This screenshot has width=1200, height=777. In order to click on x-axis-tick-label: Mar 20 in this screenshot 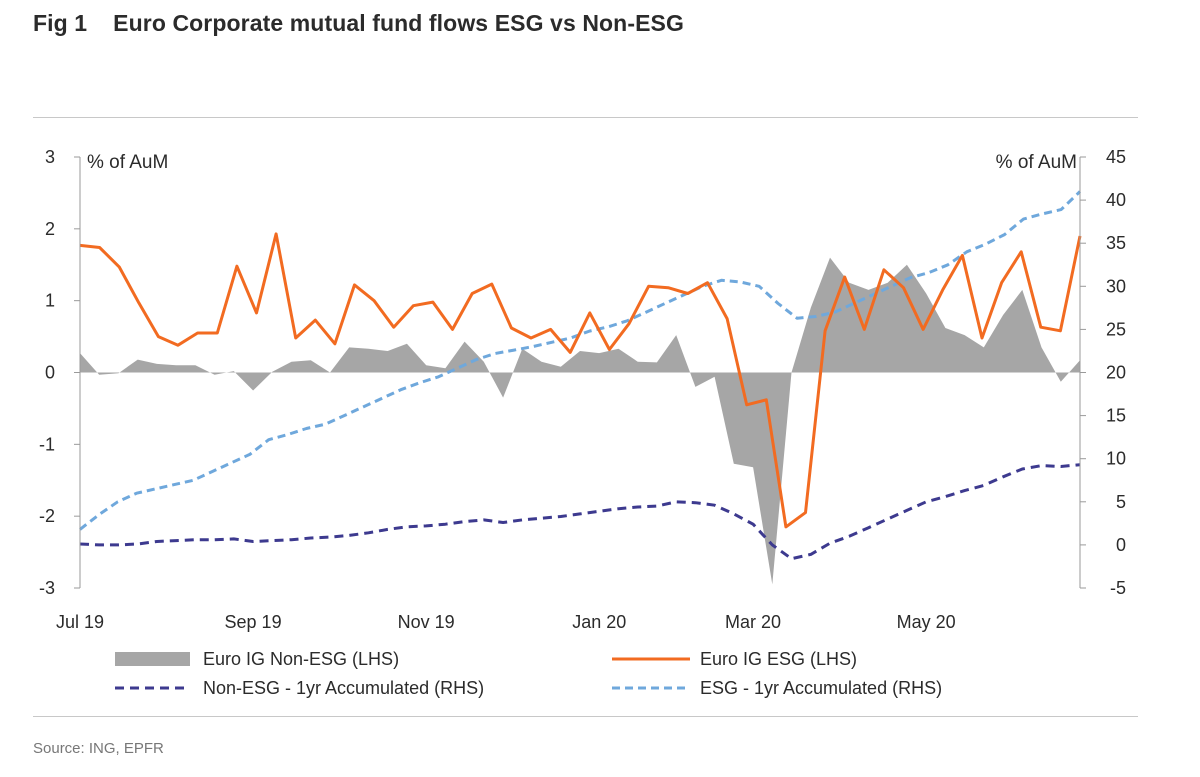, I will do `click(753, 622)`.